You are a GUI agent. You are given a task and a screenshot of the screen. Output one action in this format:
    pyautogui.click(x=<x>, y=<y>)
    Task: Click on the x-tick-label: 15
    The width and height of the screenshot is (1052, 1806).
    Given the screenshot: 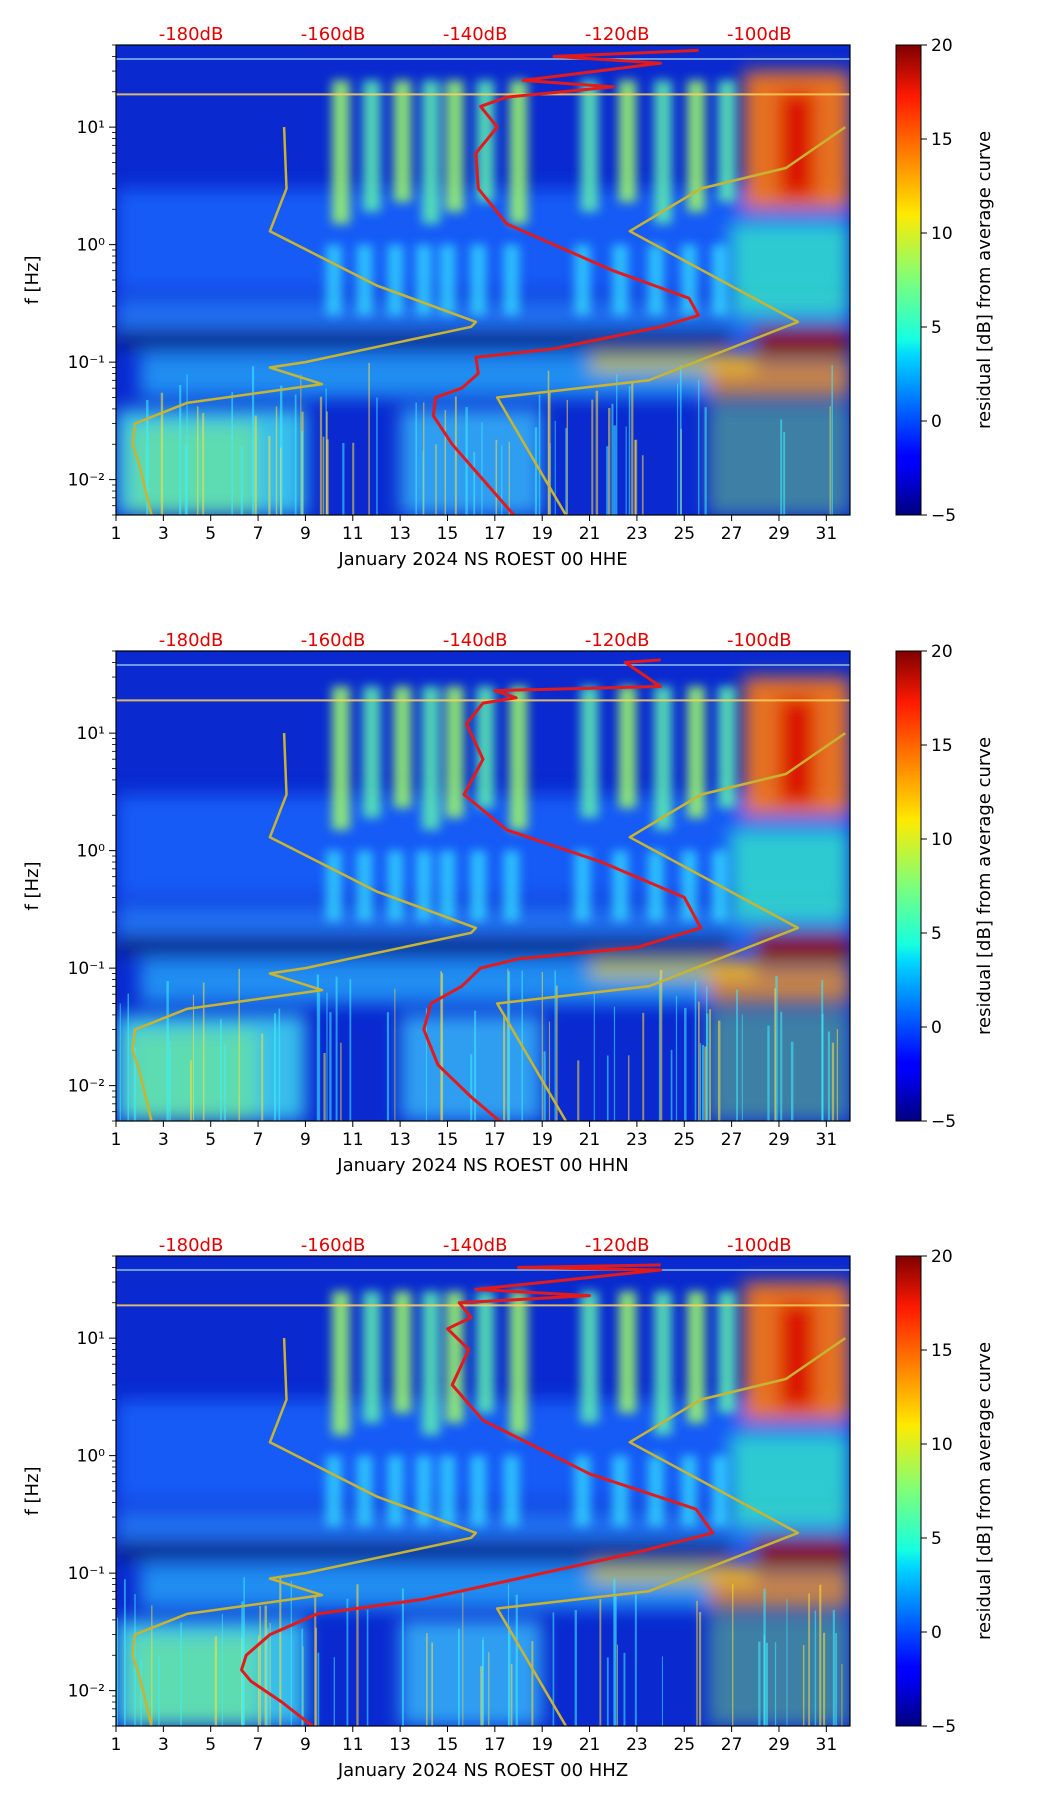 What is the action you would take?
    pyautogui.click(x=448, y=1140)
    